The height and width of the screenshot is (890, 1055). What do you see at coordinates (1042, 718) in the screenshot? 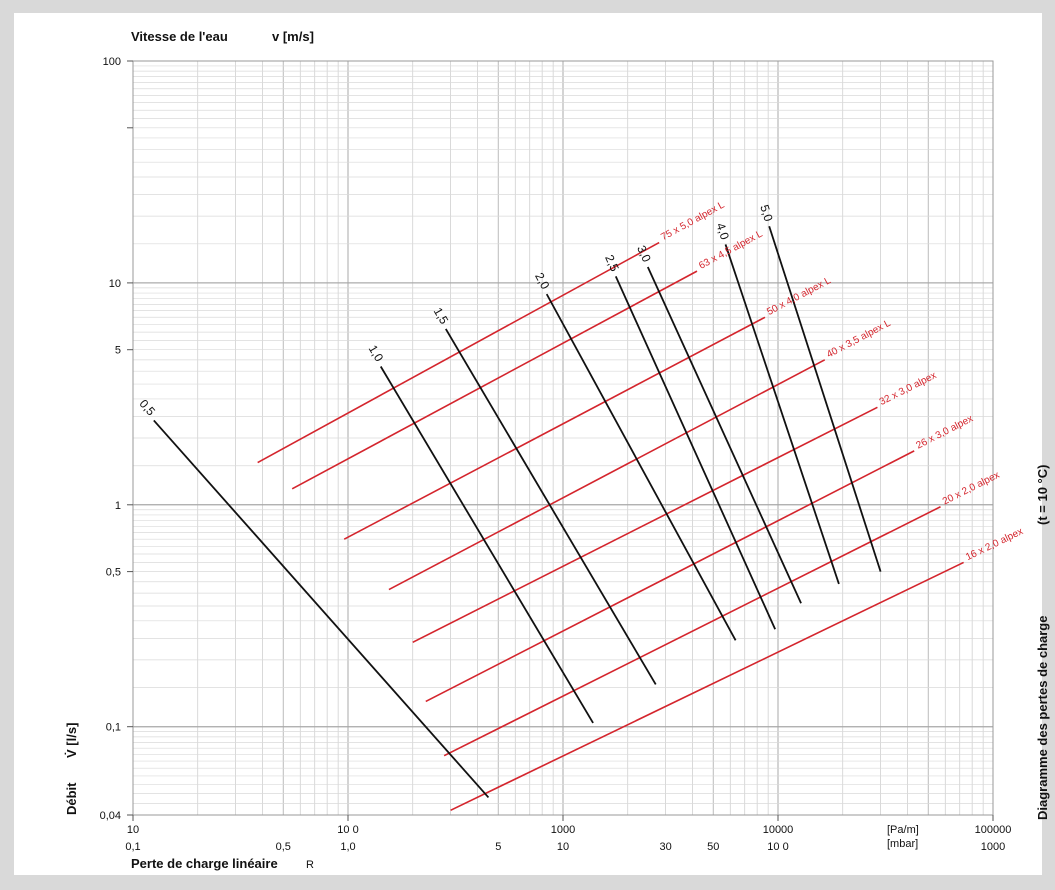
I see `vertical-title: Diagramme des pertes de charge` at bounding box center [1042, 718].